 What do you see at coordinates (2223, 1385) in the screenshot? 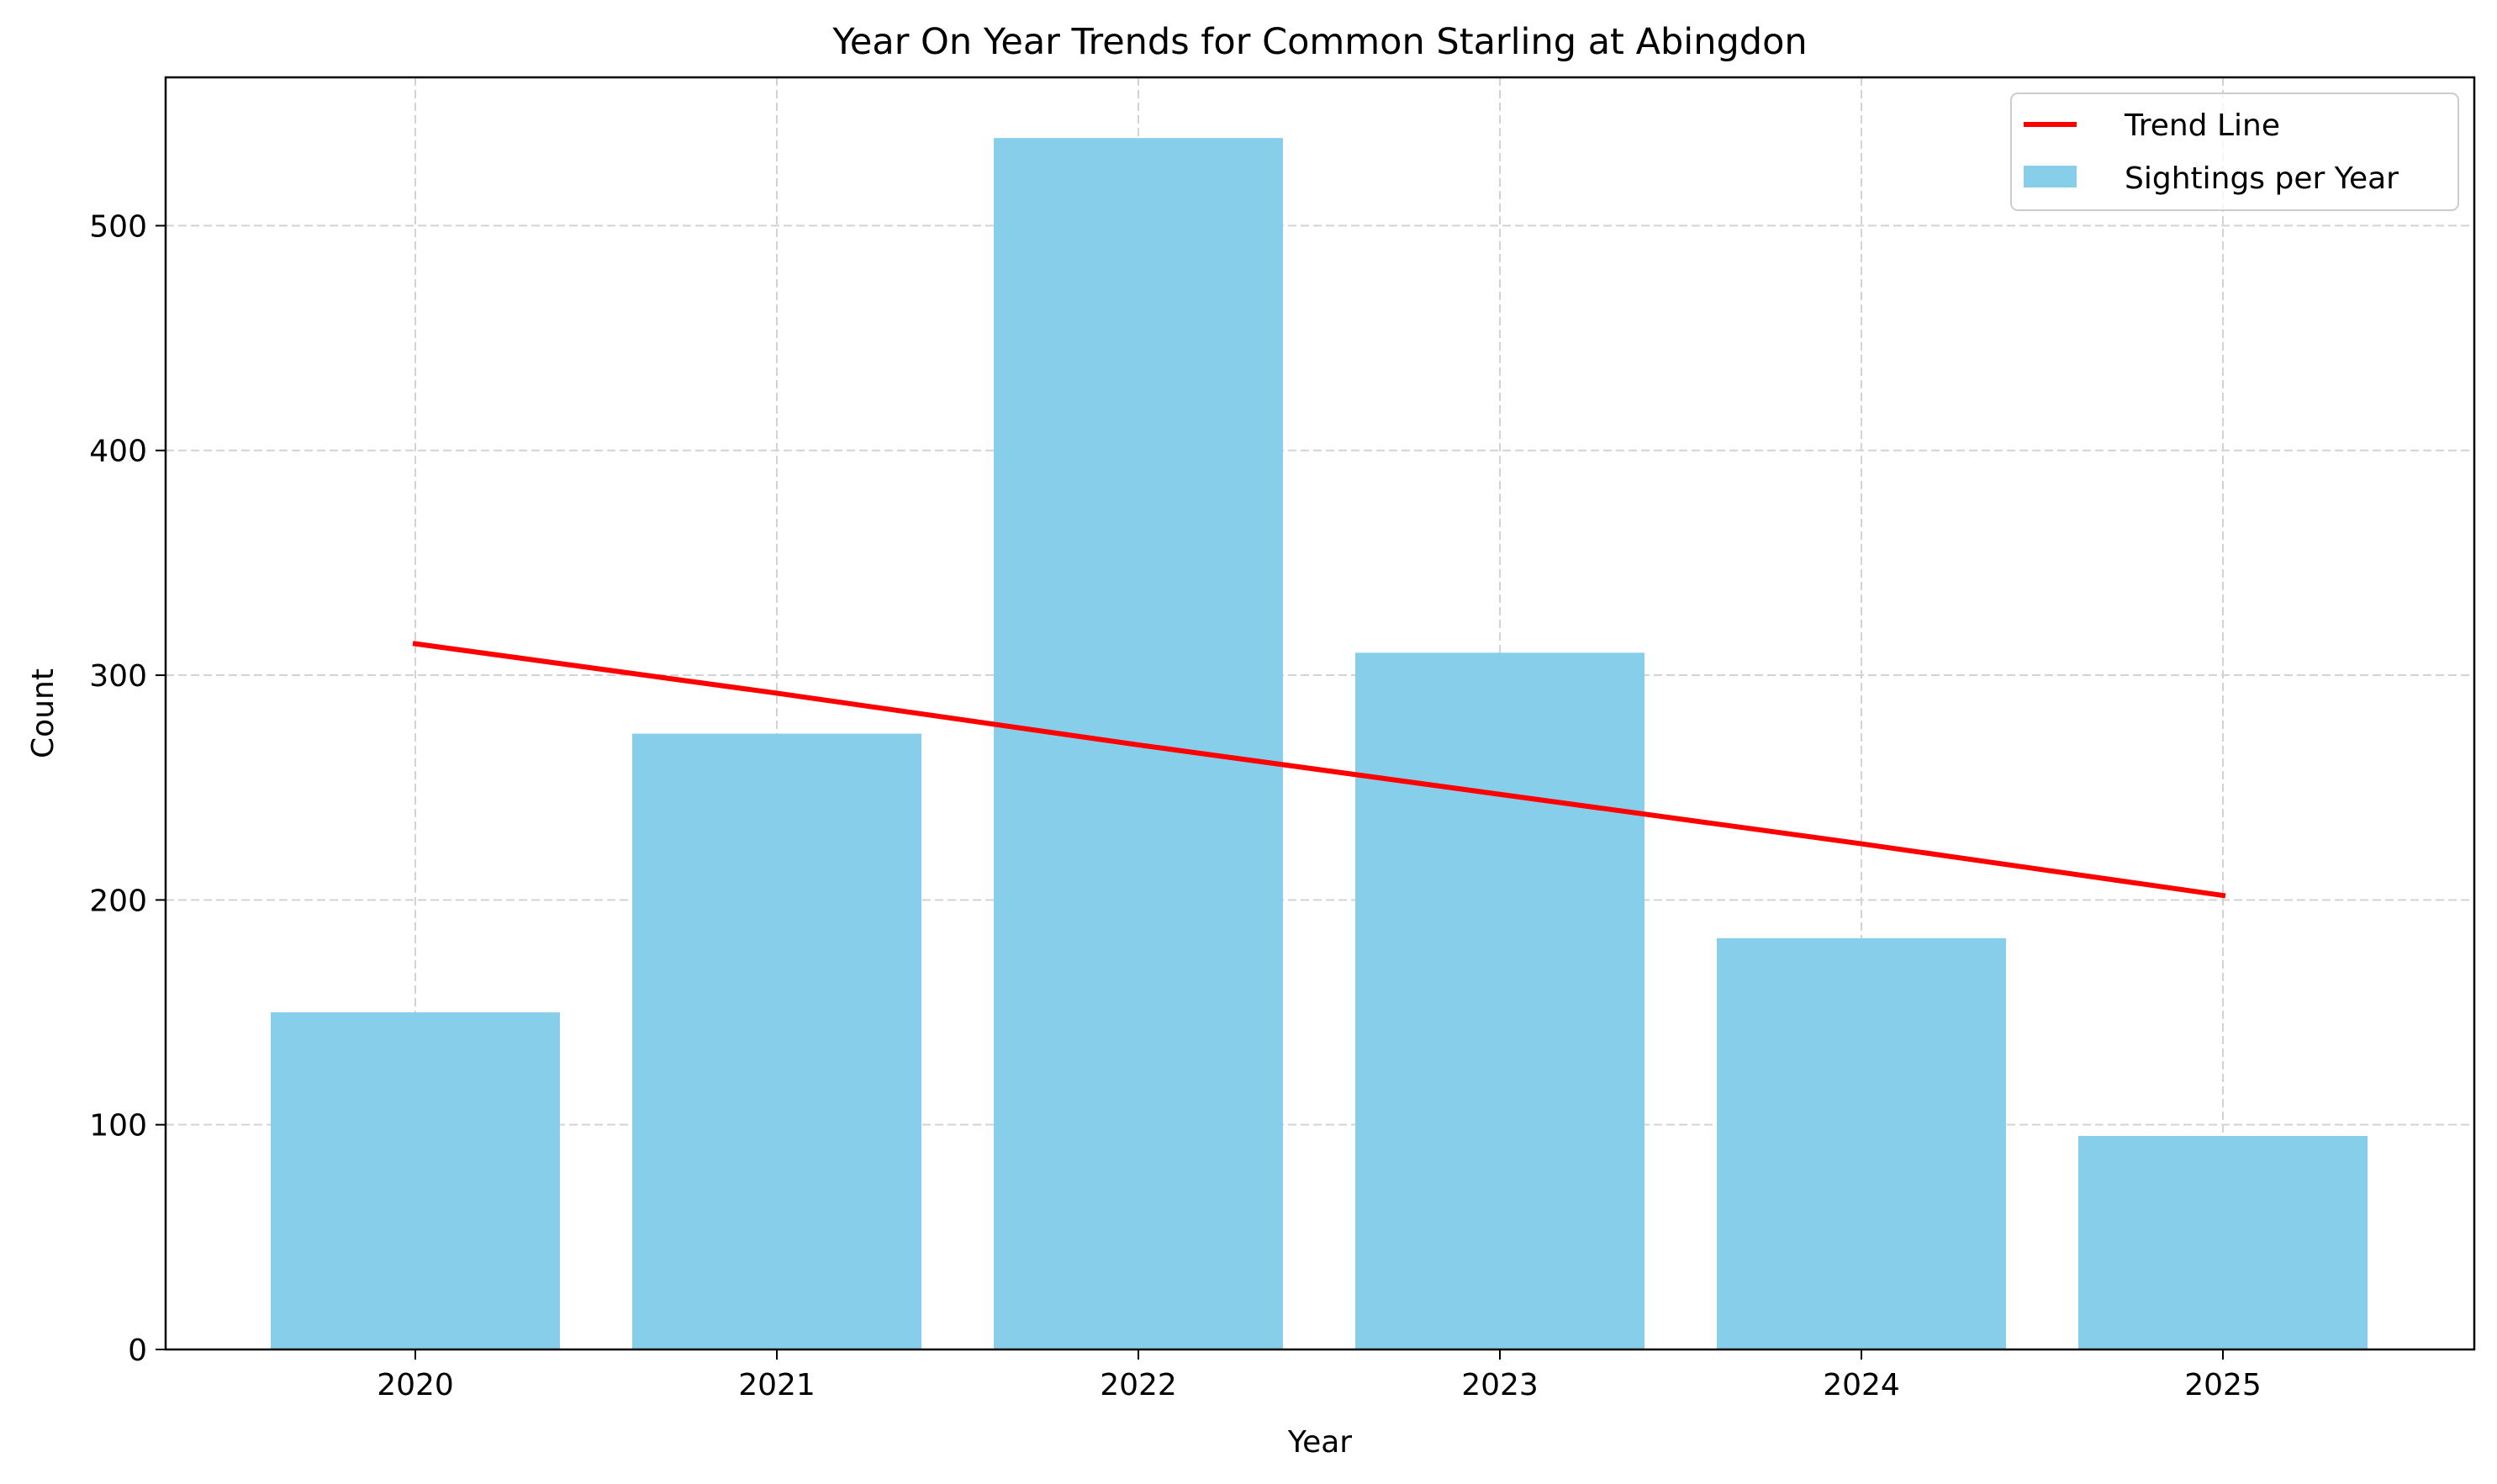
I see `x-tick-label: 2025` at bounding box center [2223, 1385].